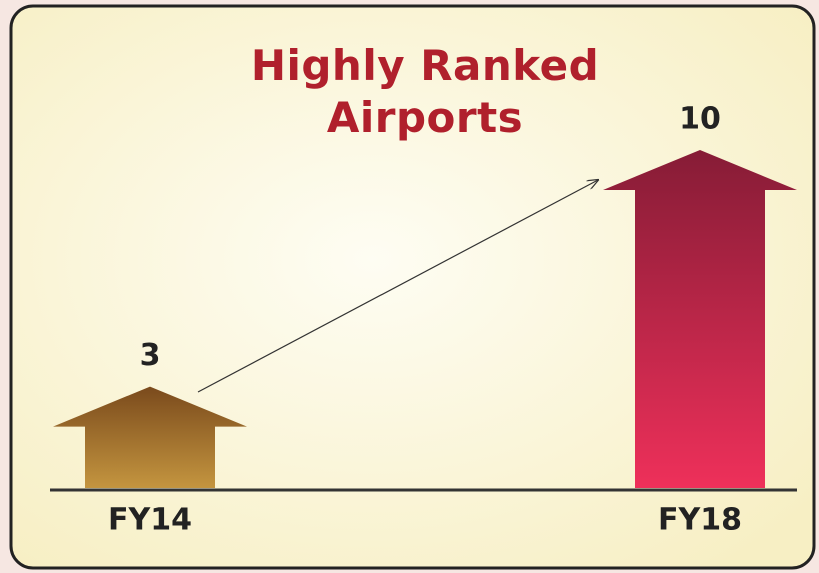  Describe the element at coordinates (700, 520) in the screenshot. I see `category-label: FY18` at that location.